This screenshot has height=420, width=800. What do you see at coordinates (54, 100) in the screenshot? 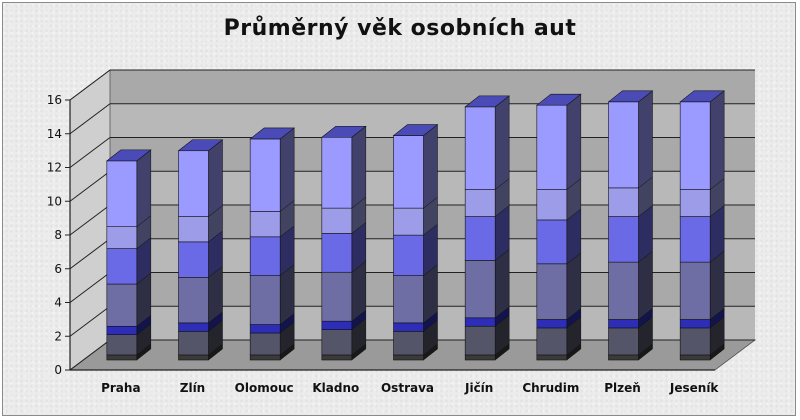
I see `y-tick-label: 16` at bounding box center [54, 100].